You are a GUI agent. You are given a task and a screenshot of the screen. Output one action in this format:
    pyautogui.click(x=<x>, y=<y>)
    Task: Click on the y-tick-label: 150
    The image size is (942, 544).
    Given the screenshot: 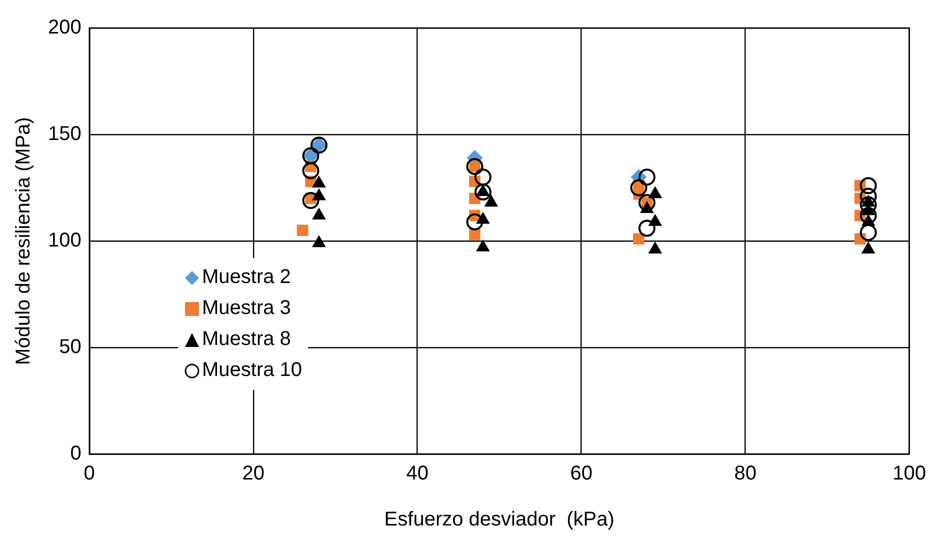 What is the action you would take?
    pyautogui.click(x=65, y=134)
    